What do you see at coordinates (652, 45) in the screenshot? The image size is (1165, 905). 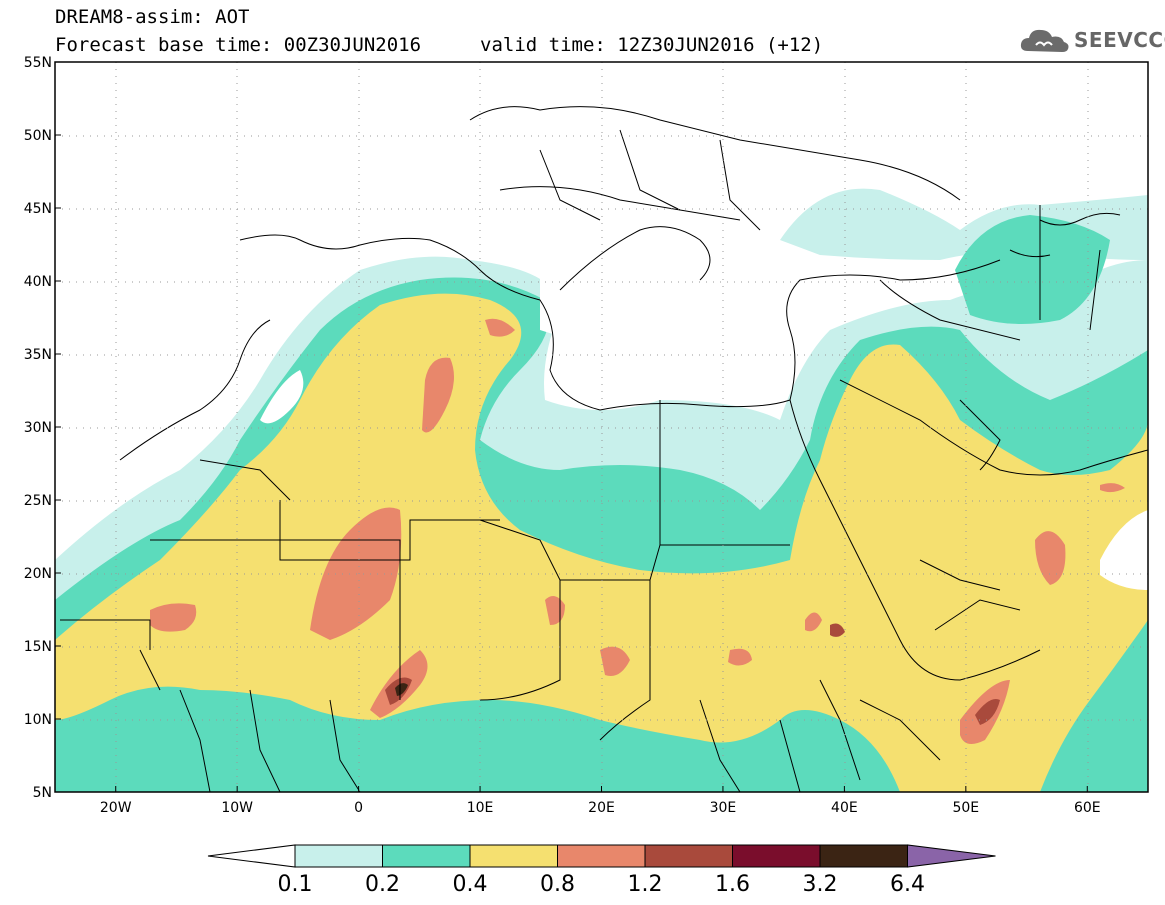 I see `valid-time-label: valid time: 12Z30JUN2016 (+12)` at bounding box center [652, 45].